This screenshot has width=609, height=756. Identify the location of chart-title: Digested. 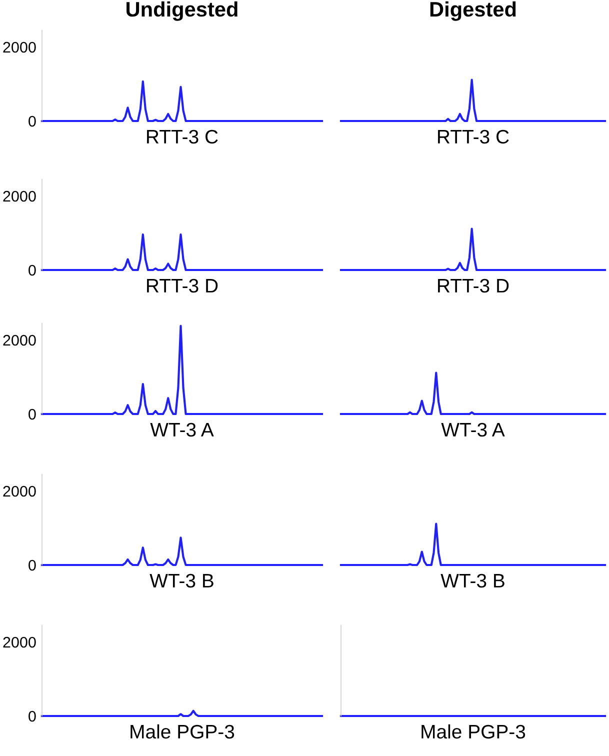
(473, 11).